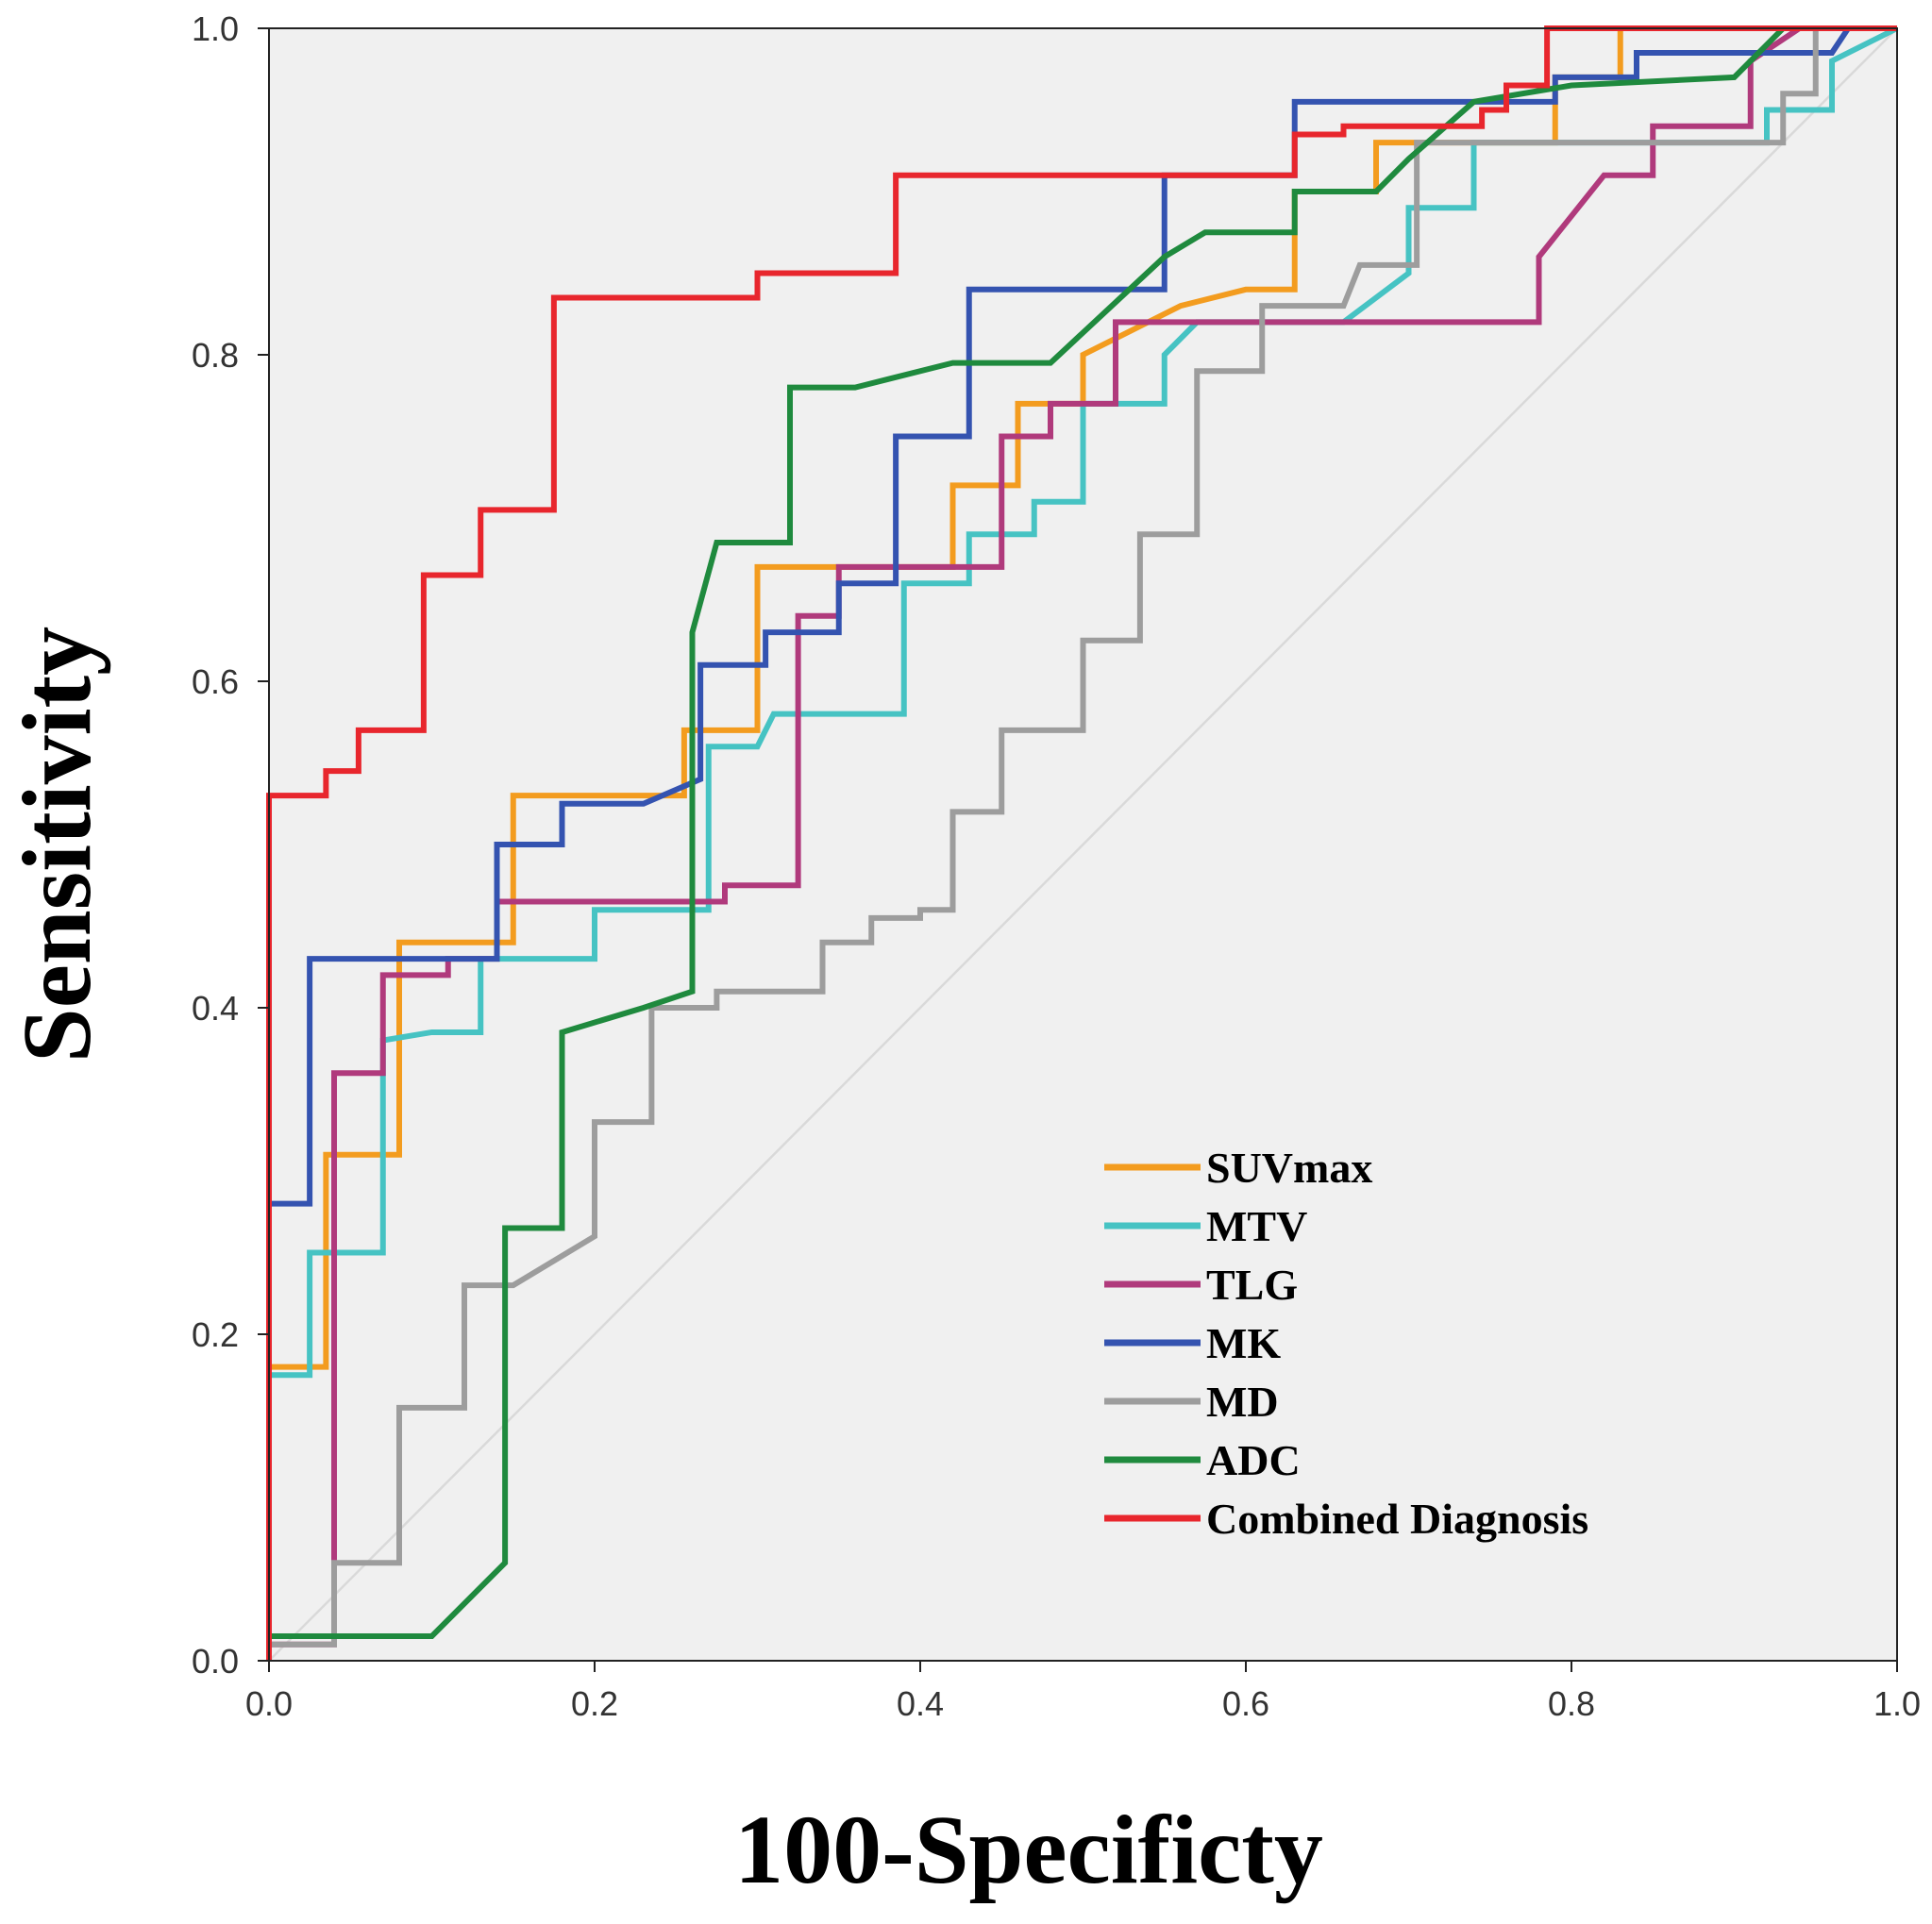 The height and width of the screenshot is (1924, 1932). Describe the element at coordinates (1242, 1402) in the screenshot. I see `legend-label-md: MD` at that location.